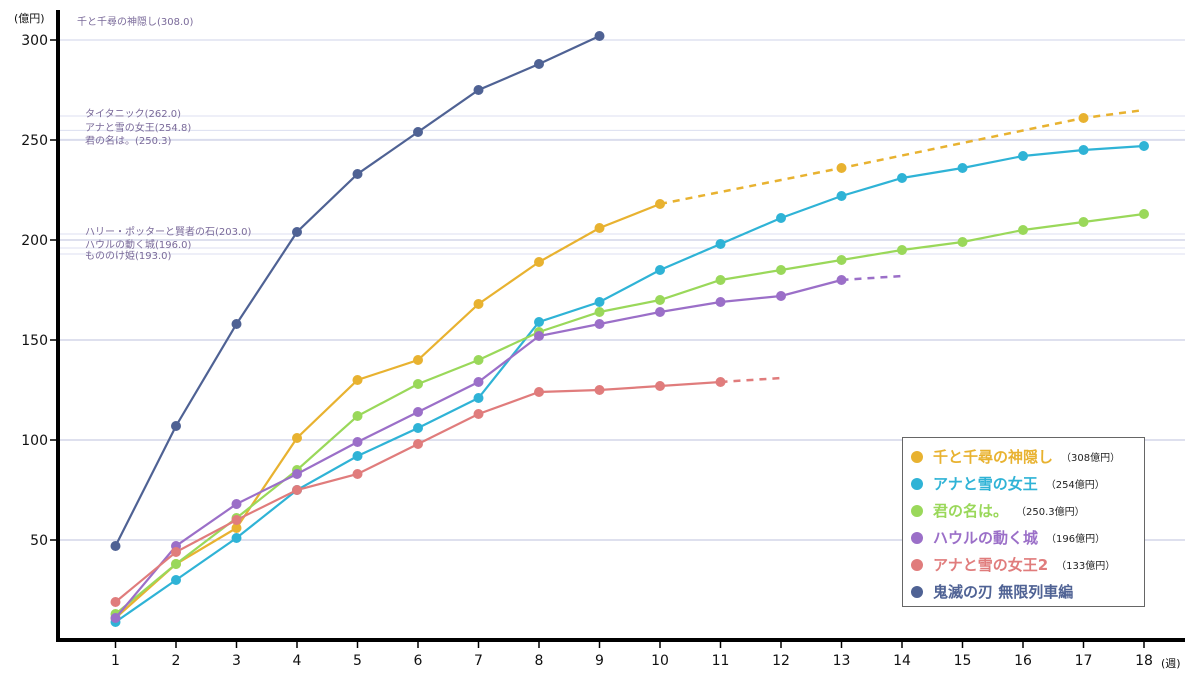  What do you see at coordinates (1084, 661) in the screenshot?
I see `x-tick-label: 17` at bounding box center [1084, 661].